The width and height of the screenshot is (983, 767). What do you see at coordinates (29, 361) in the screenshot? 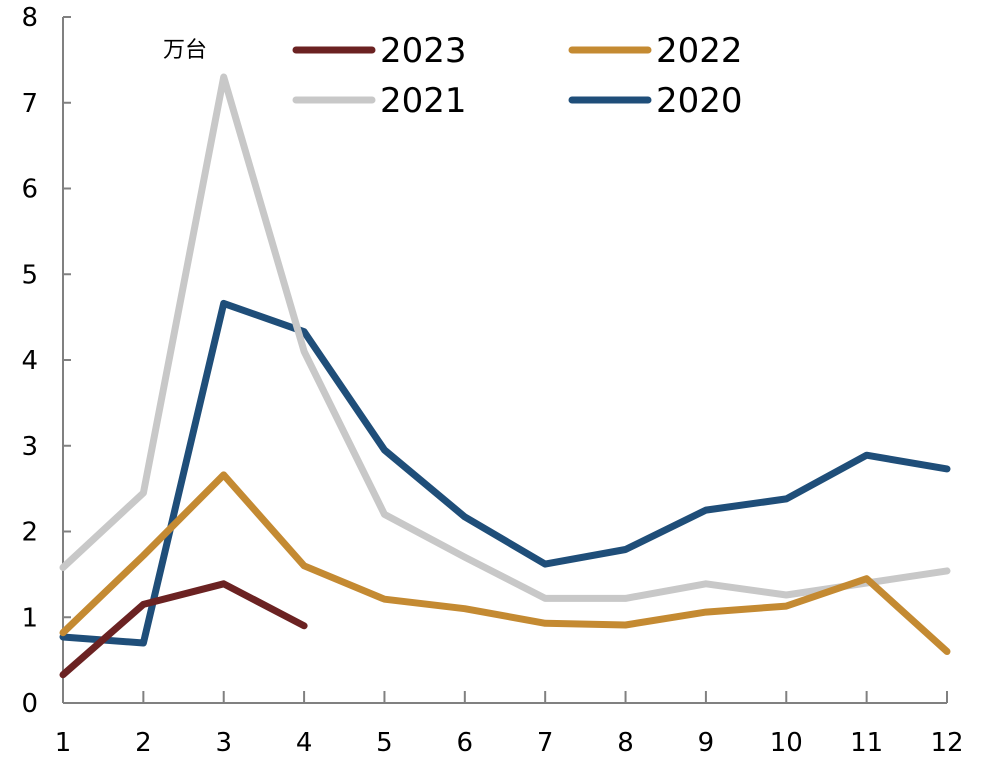
I see `y-tick-label: 4` at bounding box center [29, 361].